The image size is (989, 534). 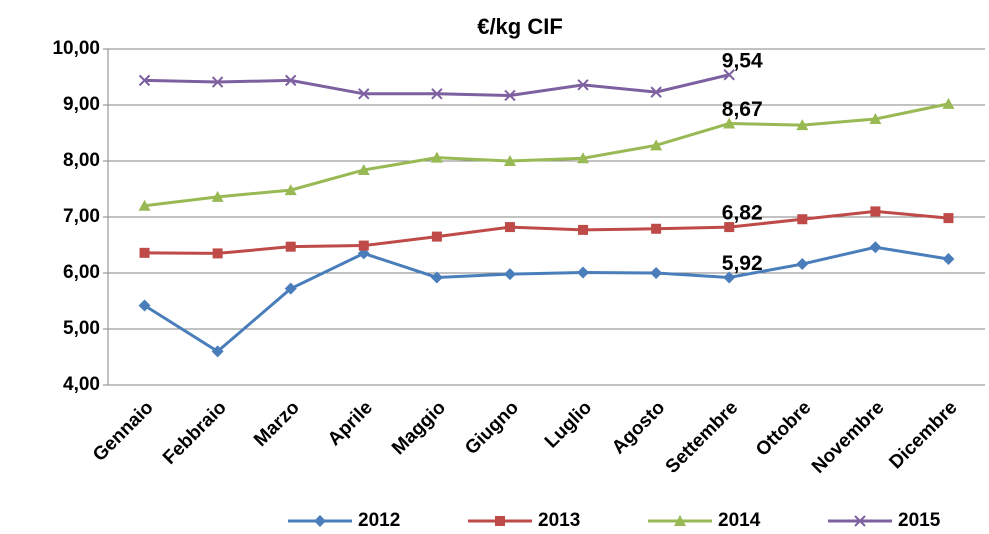 I want to click on chart-title: €/kg CIF, so click(x=520, y=26).